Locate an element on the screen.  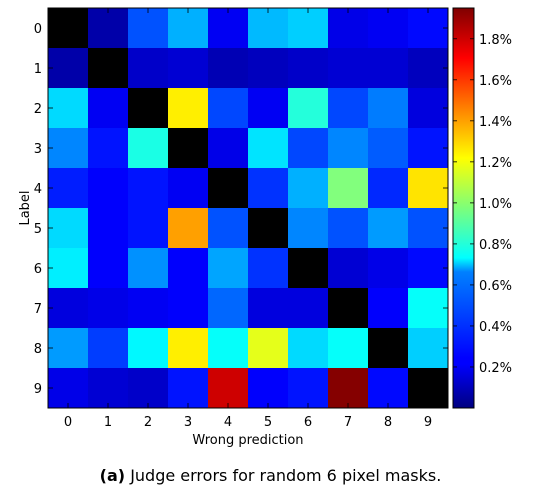
y-tick-label-1: 1 is located at coordinates (38, 69).